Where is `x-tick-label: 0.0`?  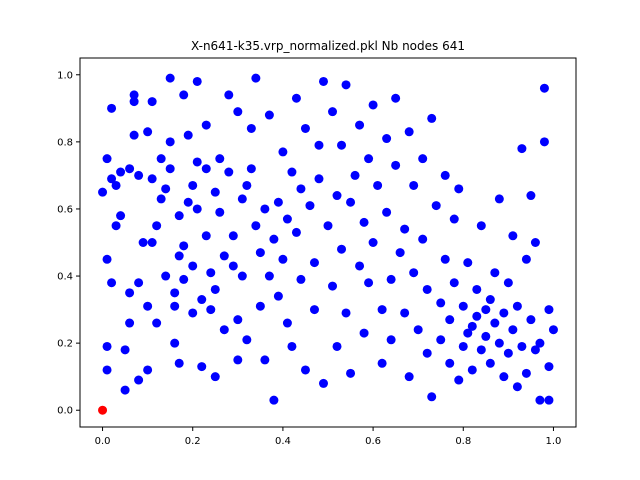 x-tick-label: 0.0 is located at coordinates (103, 441).